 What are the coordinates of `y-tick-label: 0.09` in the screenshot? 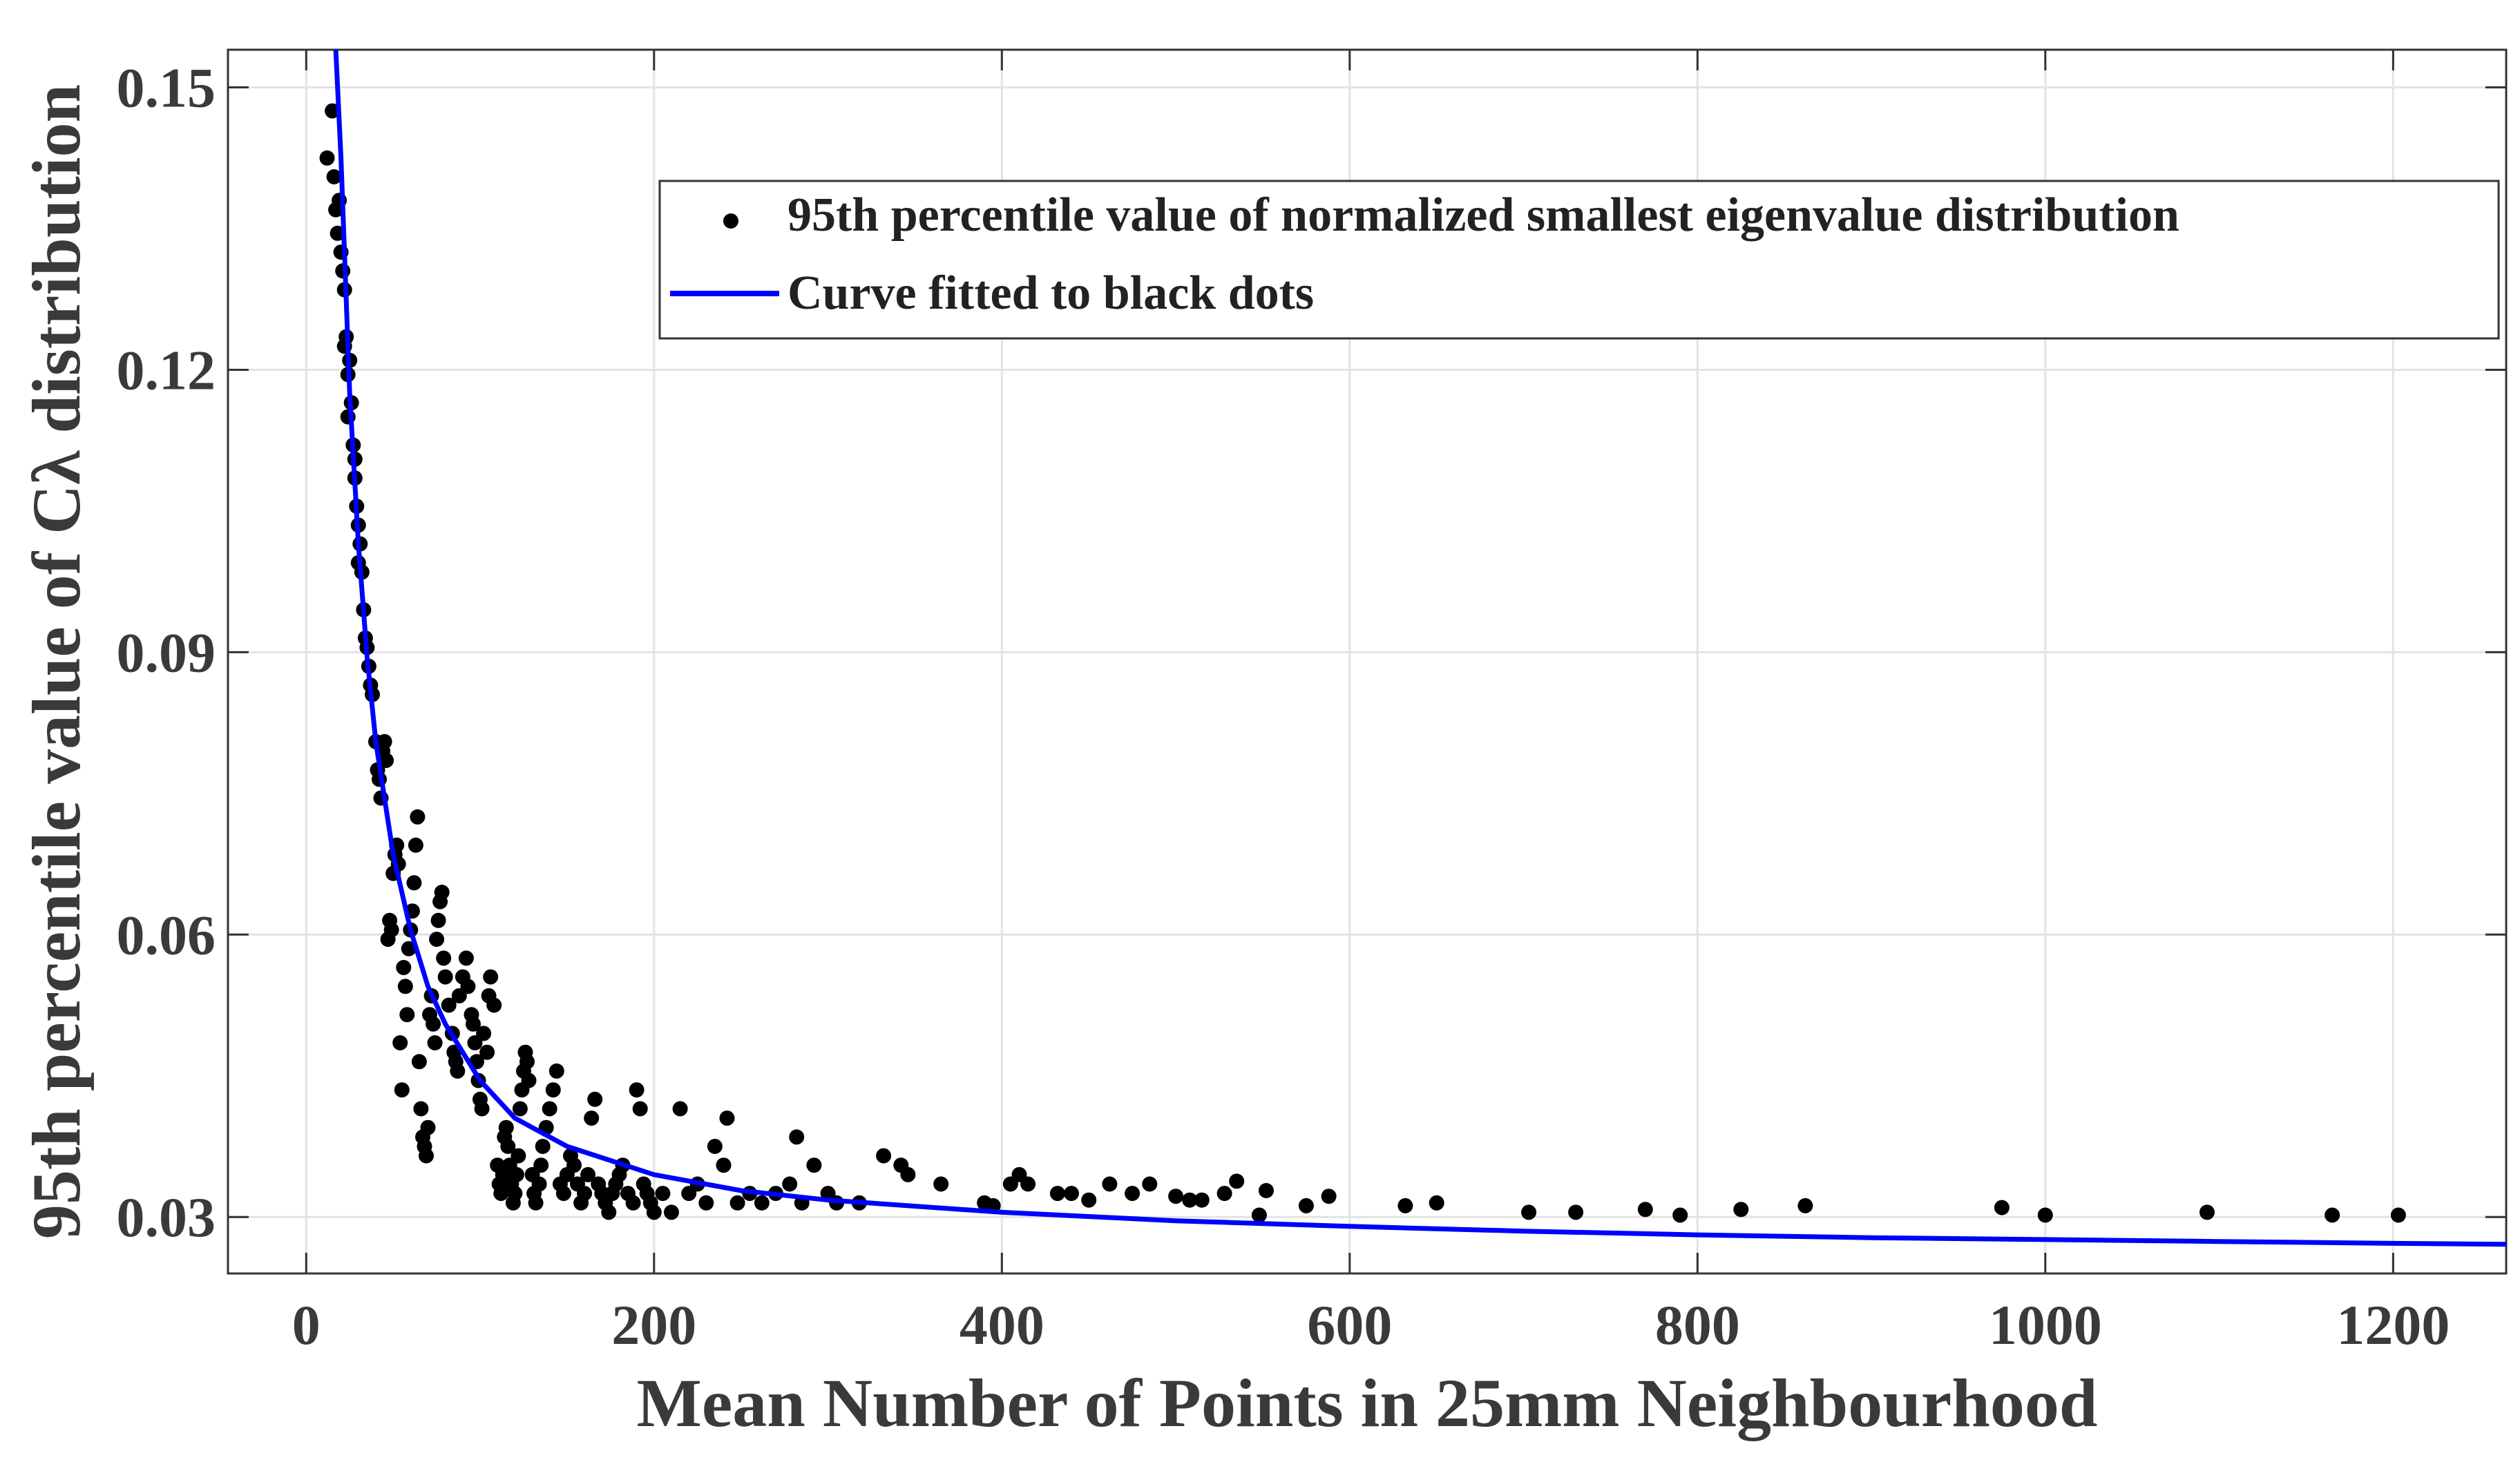 It's located at (166, 652).